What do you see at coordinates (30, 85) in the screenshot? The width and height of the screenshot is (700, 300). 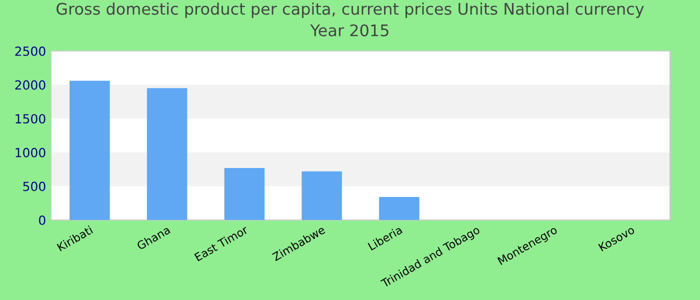 I see `y-tick-label: 2000` at bounding box center [30, 85].